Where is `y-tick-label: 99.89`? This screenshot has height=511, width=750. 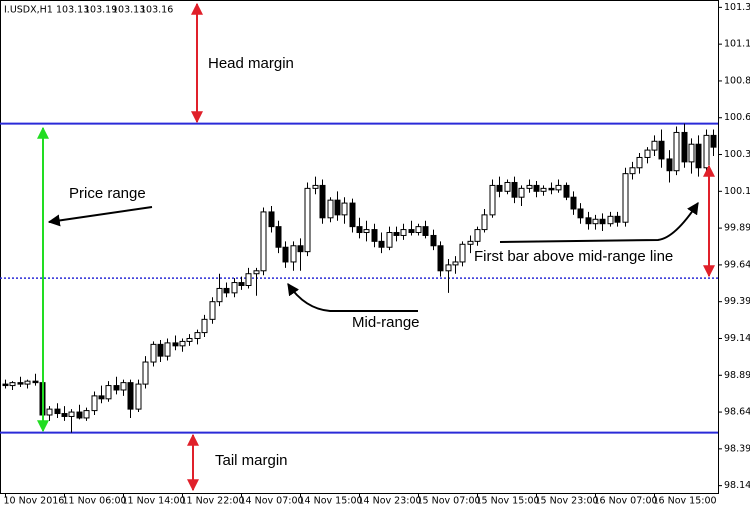
y-tick-label: 99.89 is located at coordinates (737, 228).